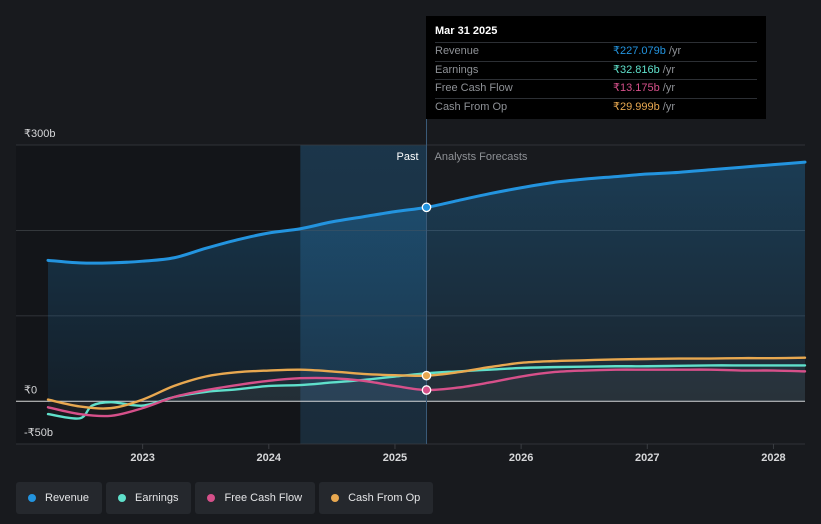 Image resolution: width=821 pixels, height=524 pixels. Describe the element at coordinates (67, 498) in the screenshot. I see `legend-label: Revenue` at that location.